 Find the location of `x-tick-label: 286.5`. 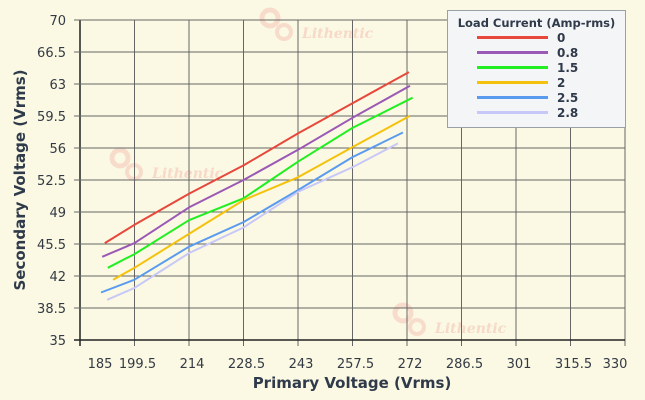

x-tick-label: 286.5 is located at coordinates (464, 364).